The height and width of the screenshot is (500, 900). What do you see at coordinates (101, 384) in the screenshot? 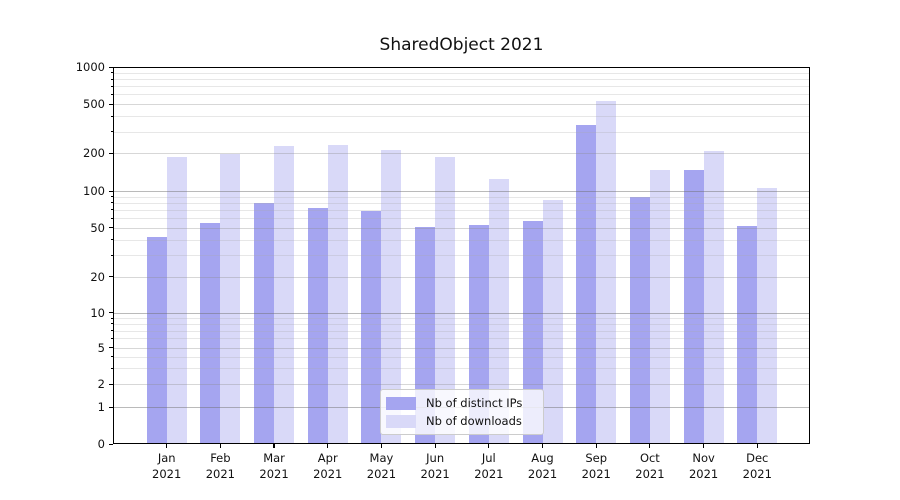
I see `y-tick-label: 2` at bounding box center [101, 384].